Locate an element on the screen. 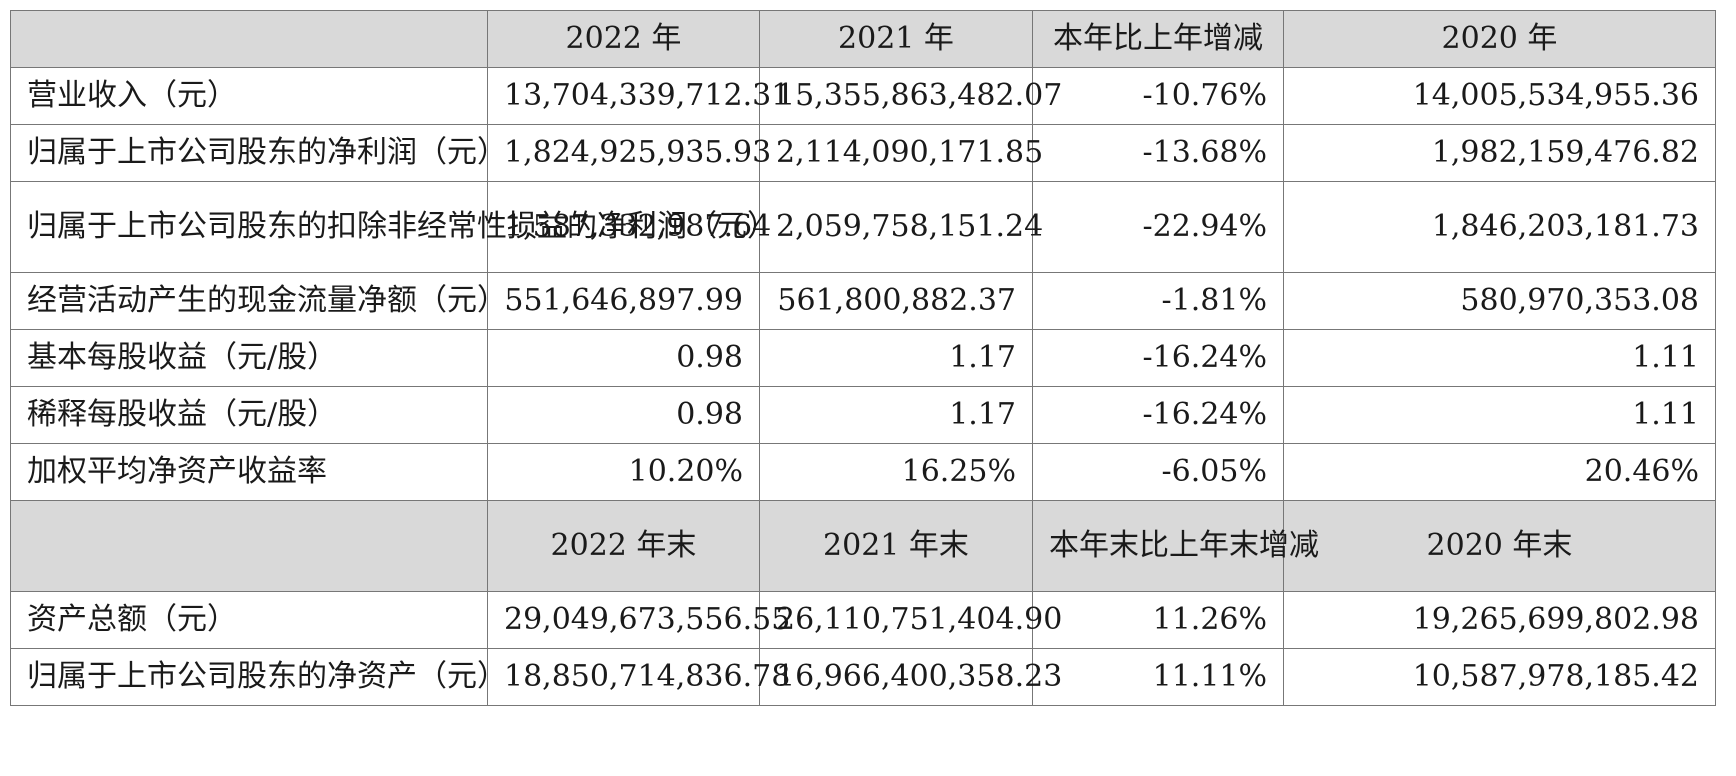  value-change: -22.94% is located at coordinates (1158, 227).